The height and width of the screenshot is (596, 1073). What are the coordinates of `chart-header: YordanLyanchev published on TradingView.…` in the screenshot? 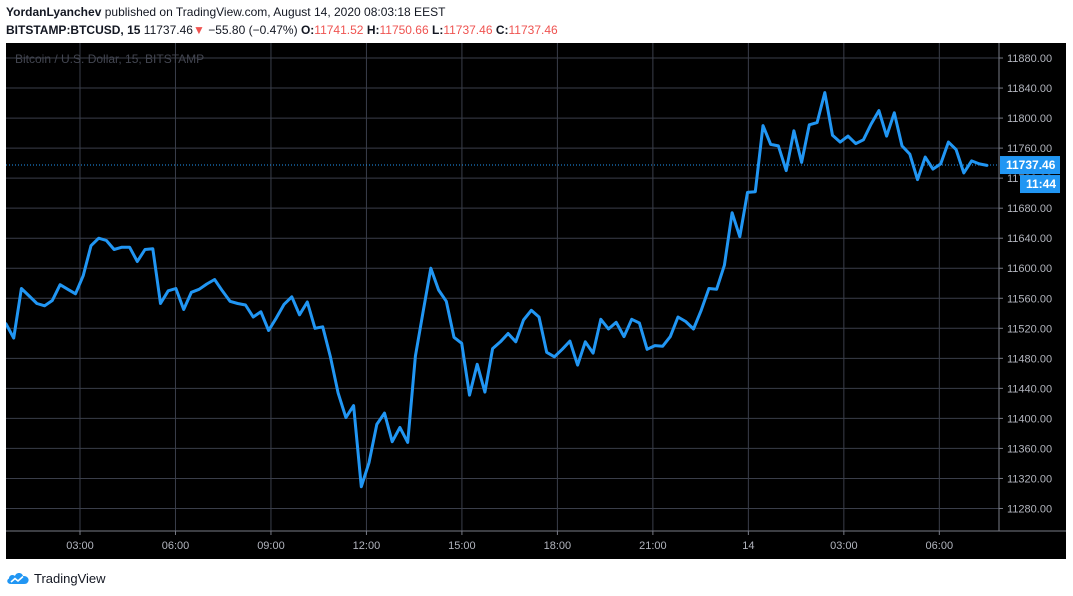 It's located at (536, 21).